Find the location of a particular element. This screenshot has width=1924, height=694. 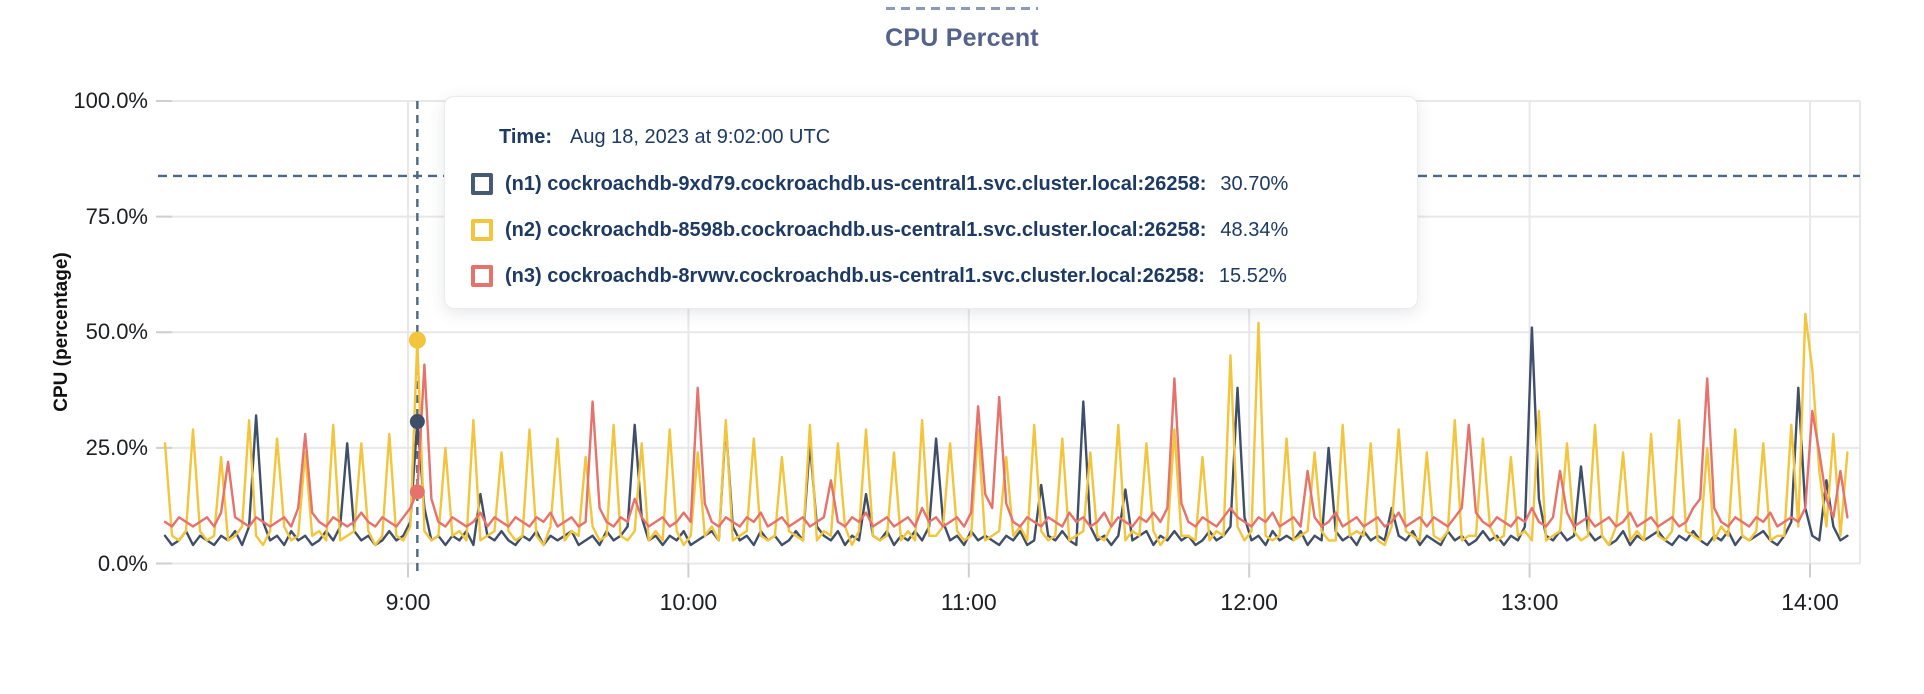

chart-title-dashed-underline is located at coordinates (962, 8).